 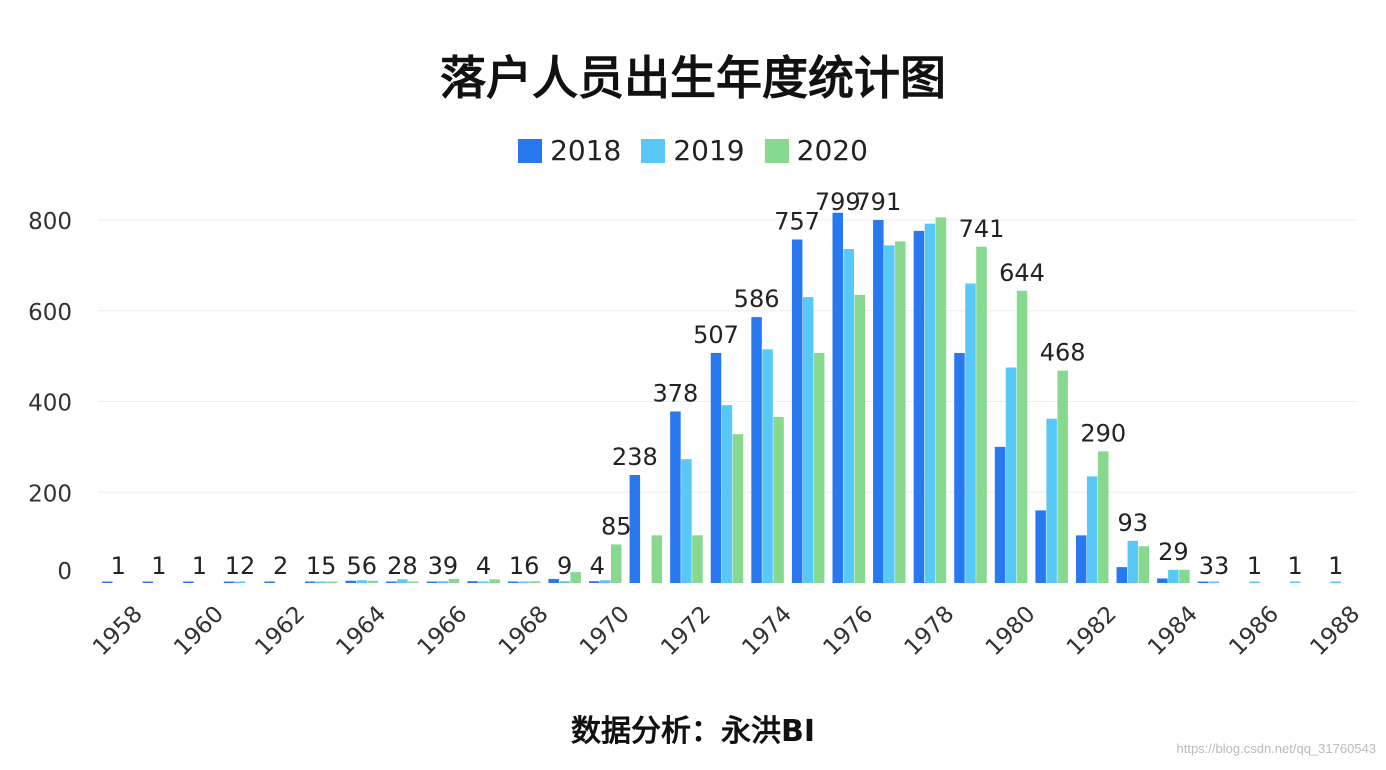 What do you see at coordinates (1063, 353) in the screenshot?
I see `data-label: 468` at bounding box center [1063, 353].